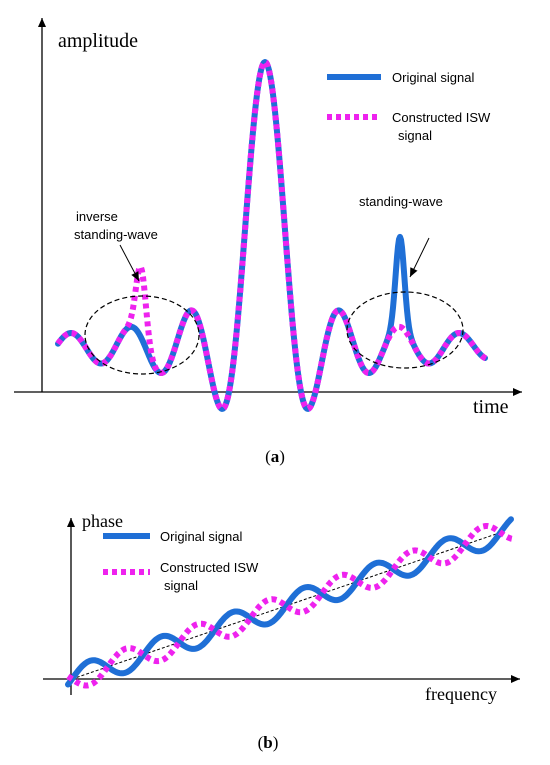 The width and height of the screenshot is (550, 765). Describe the element at coordinates (401, 201) in the screenshot. I see `standing-wave-label: standing-wave` at that location.